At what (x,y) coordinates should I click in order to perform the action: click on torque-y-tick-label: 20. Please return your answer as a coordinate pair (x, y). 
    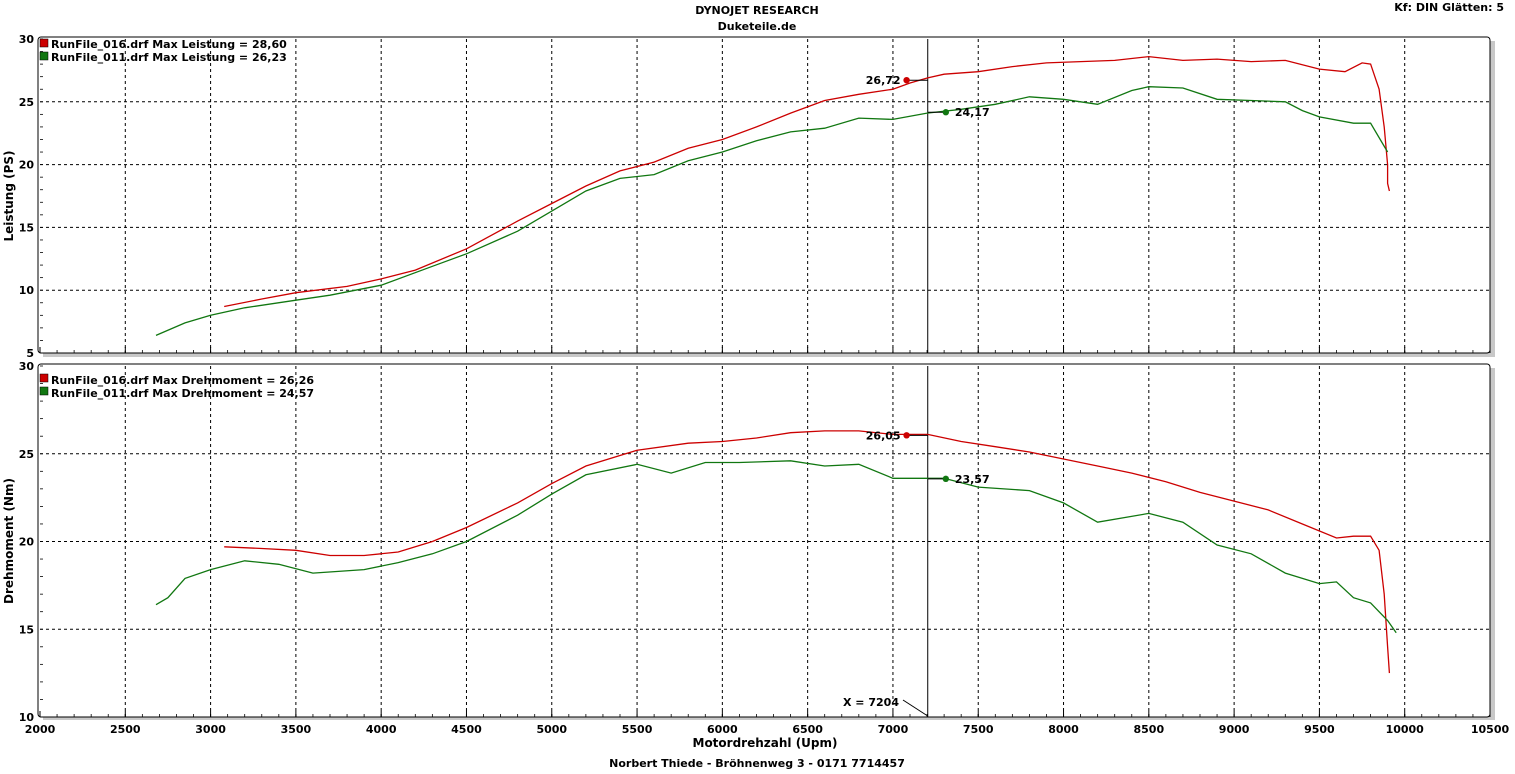
    Looking at the image, I should click on (27, 542).